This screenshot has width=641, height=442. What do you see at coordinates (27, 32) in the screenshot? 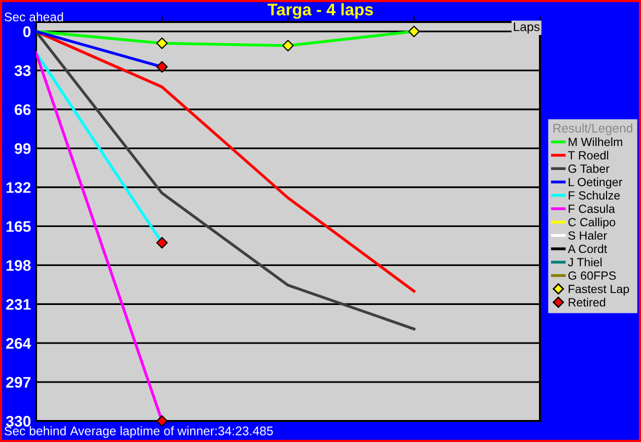
I see `y-tick-label: 0` at bounding box center [27, 32].